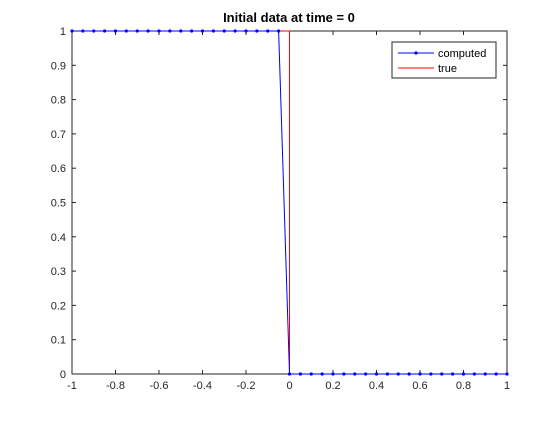 The height and width of the screenshot is (425, 560). I want to click on y-tick-label: 0.3, so click(58, 272).